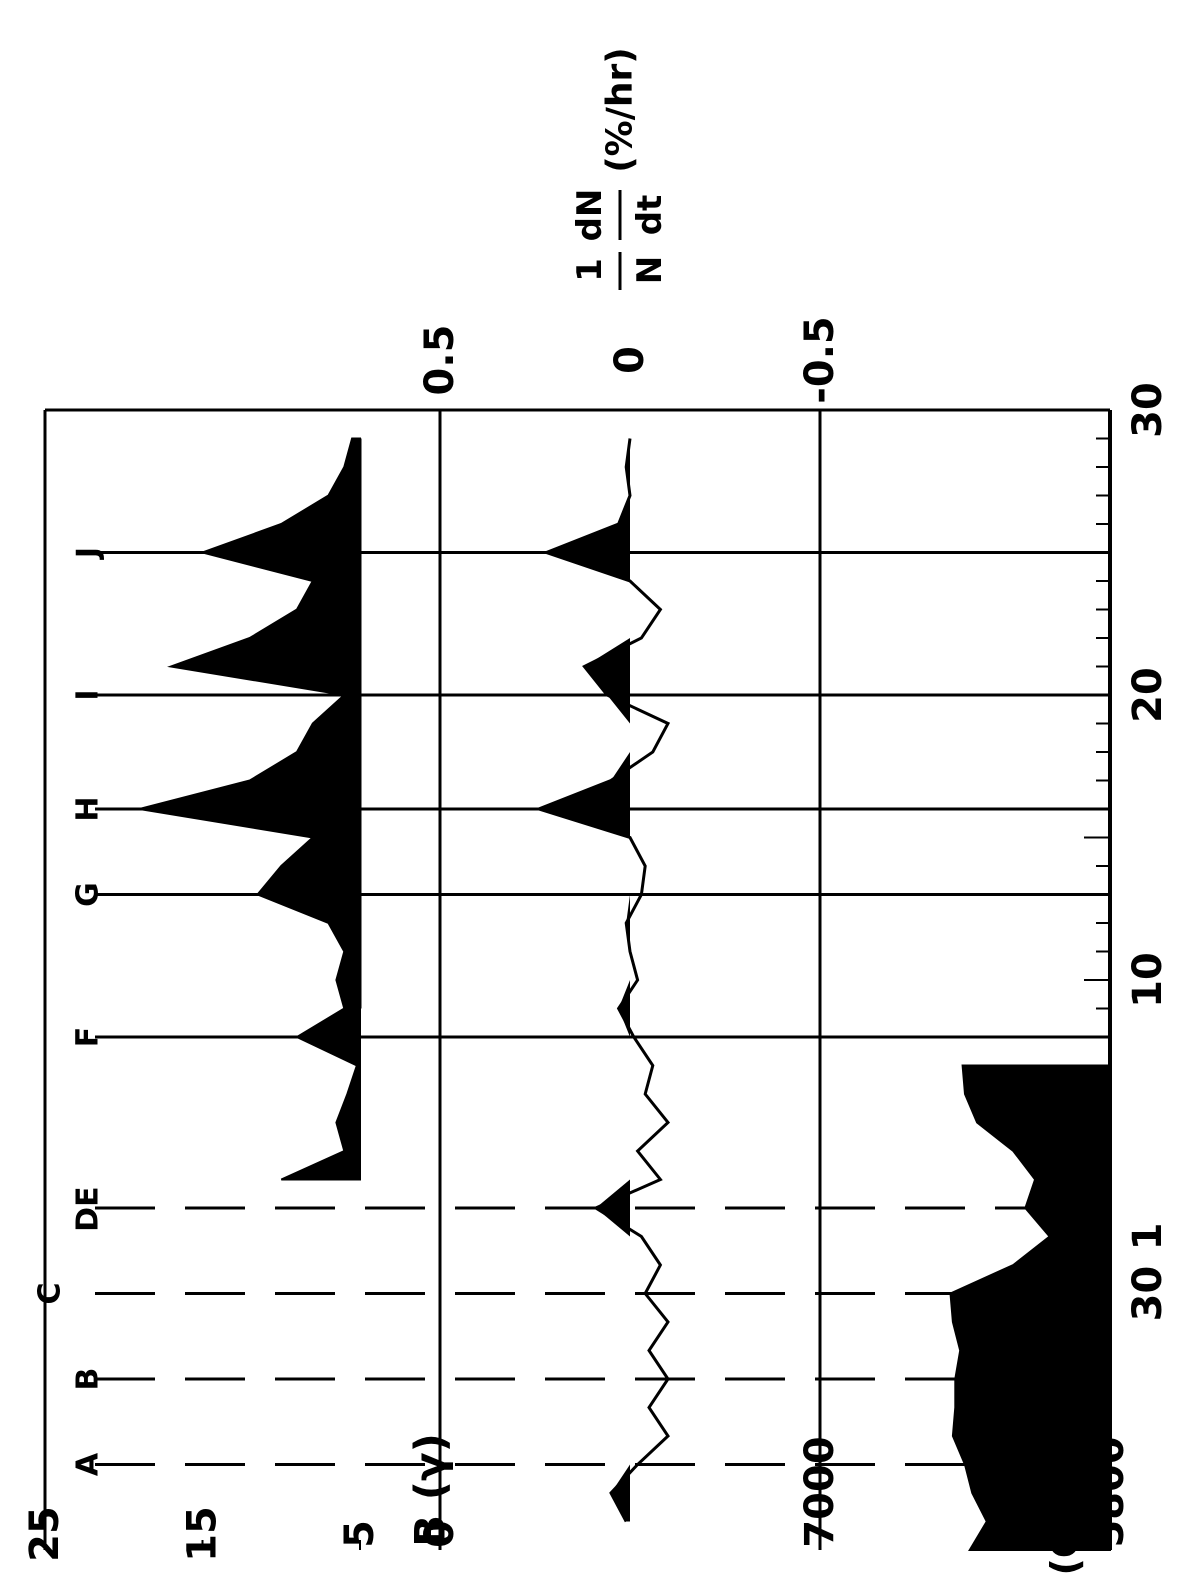 The image size is (1189, 1591). Describe the element at coordinates (88, 1037) in the screenshot. I see `event-label-F: F` at that location.